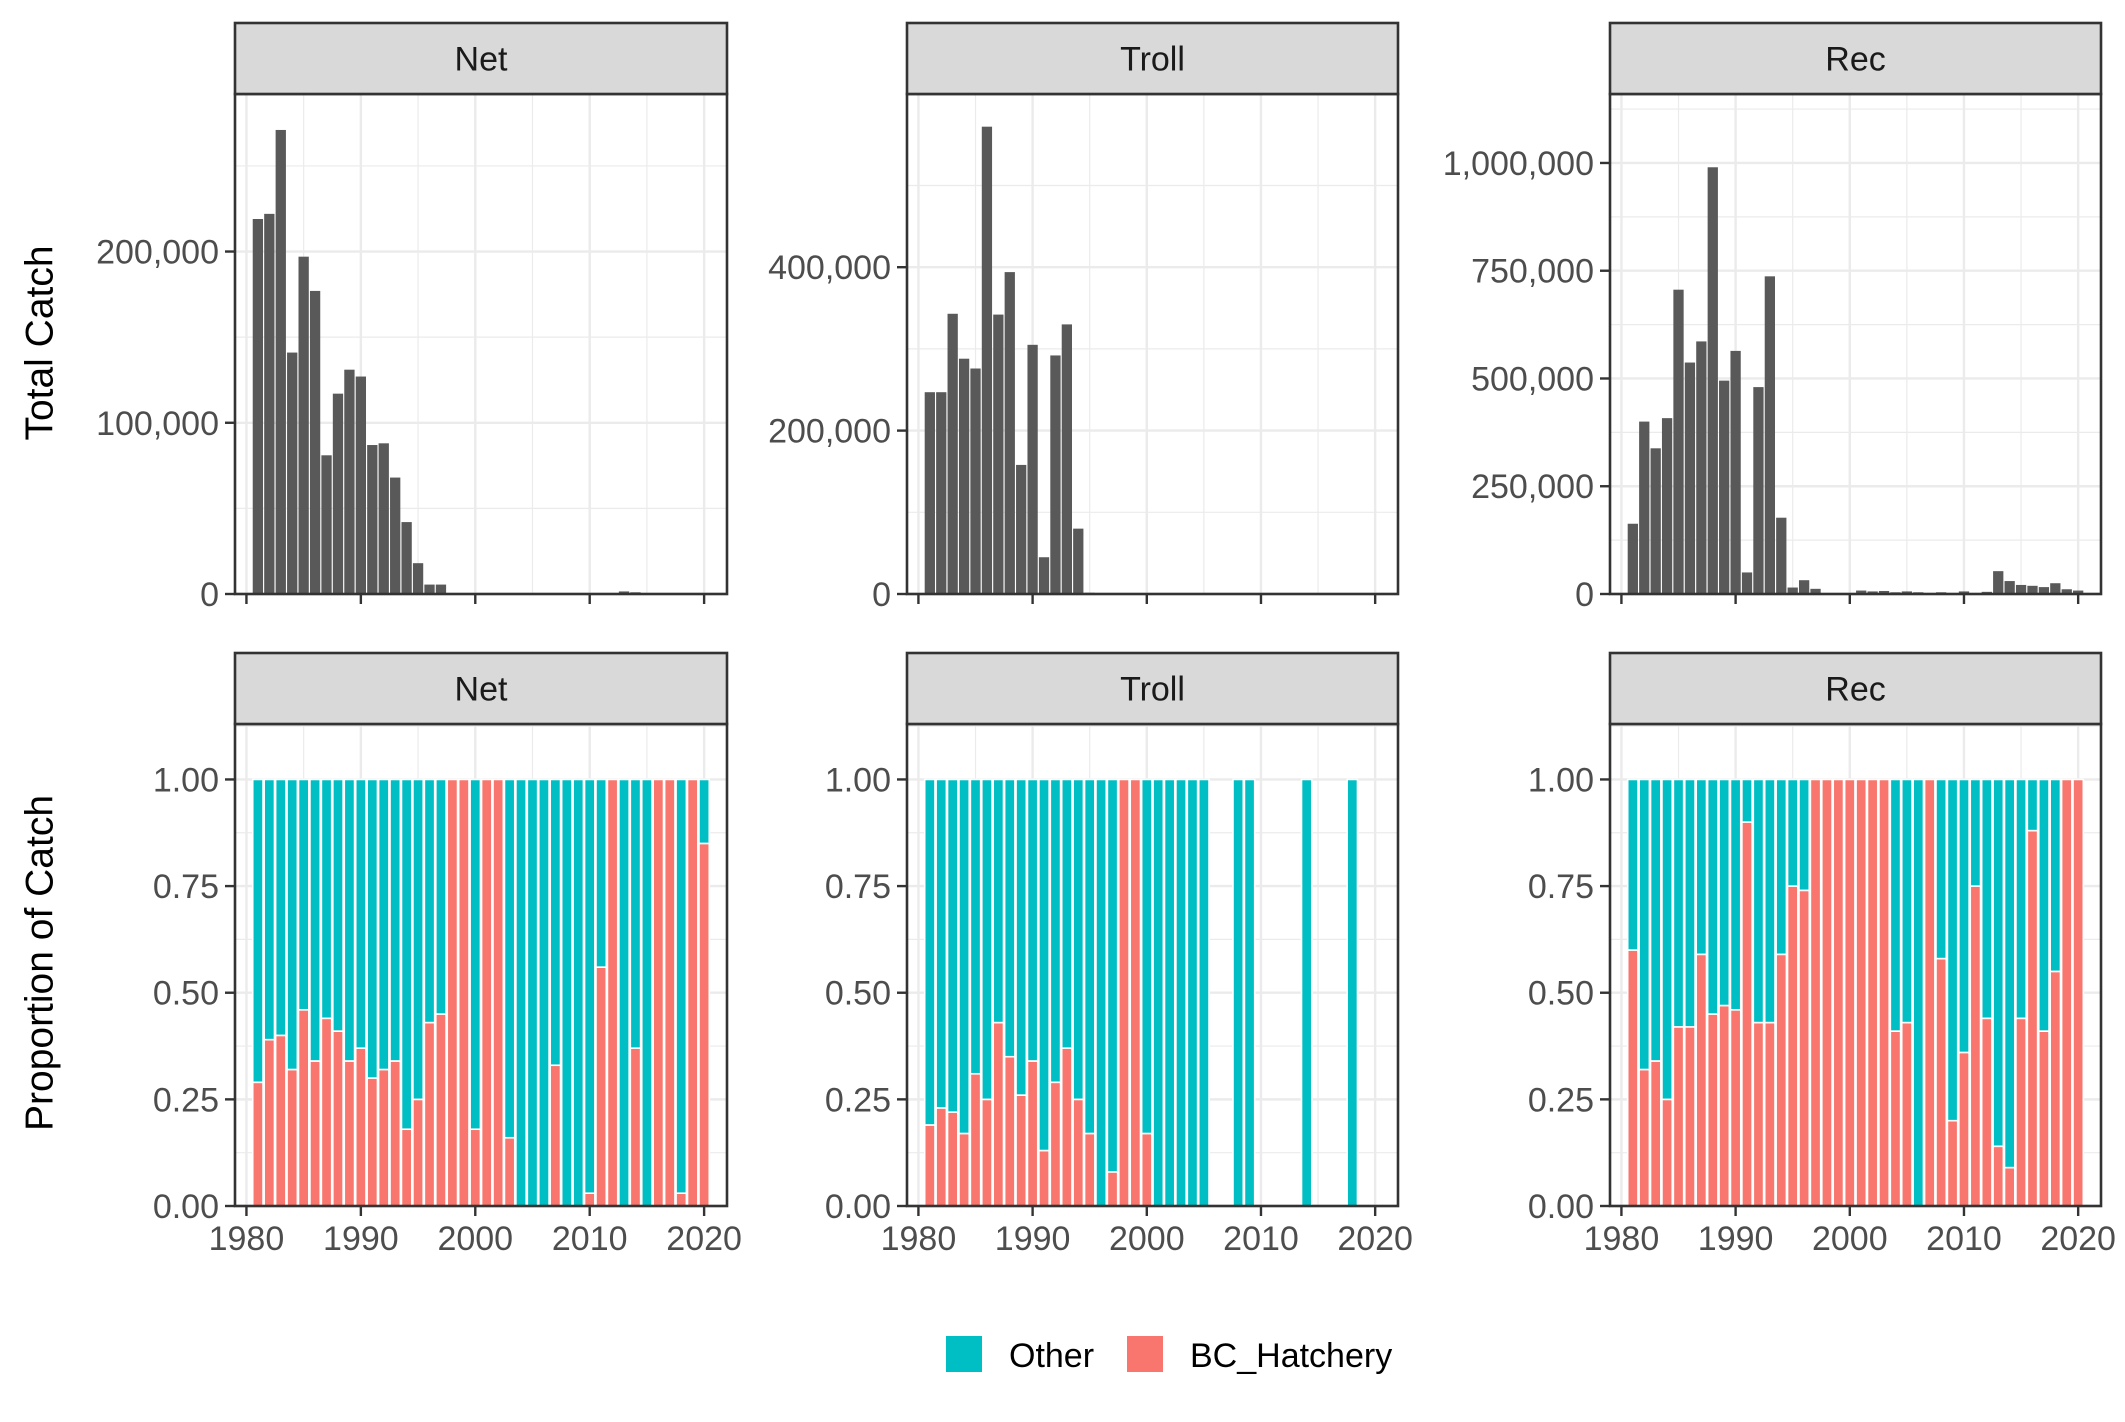 This screenshot has height=1422, width=2125. What do you see at coordinates (1667, 1152) in the screenshot?
I see `bar-bc-hatchery-1984` at bounding box center [1667, 1152].